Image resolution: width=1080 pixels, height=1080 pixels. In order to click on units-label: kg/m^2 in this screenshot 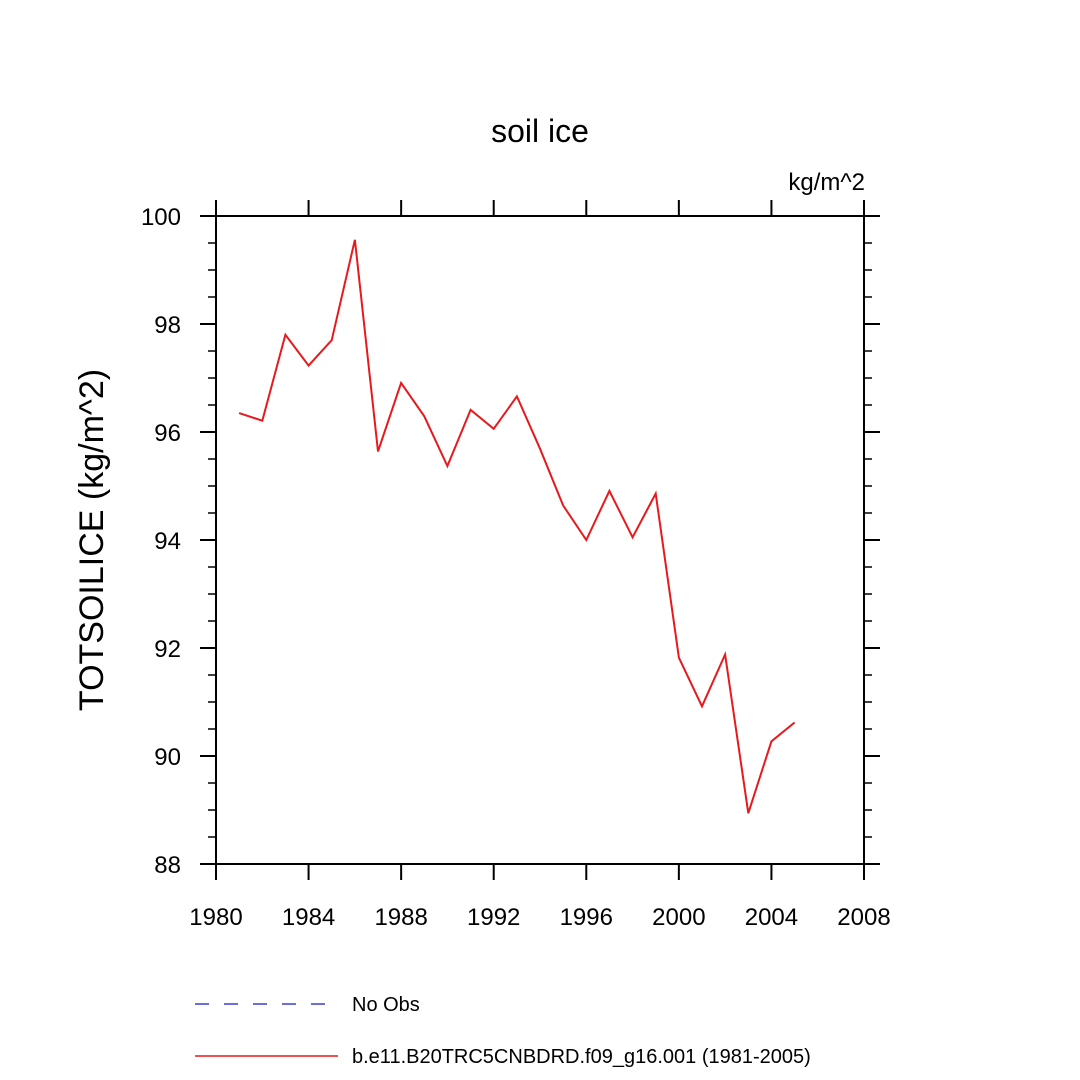, I will do `click(826, 182)`.